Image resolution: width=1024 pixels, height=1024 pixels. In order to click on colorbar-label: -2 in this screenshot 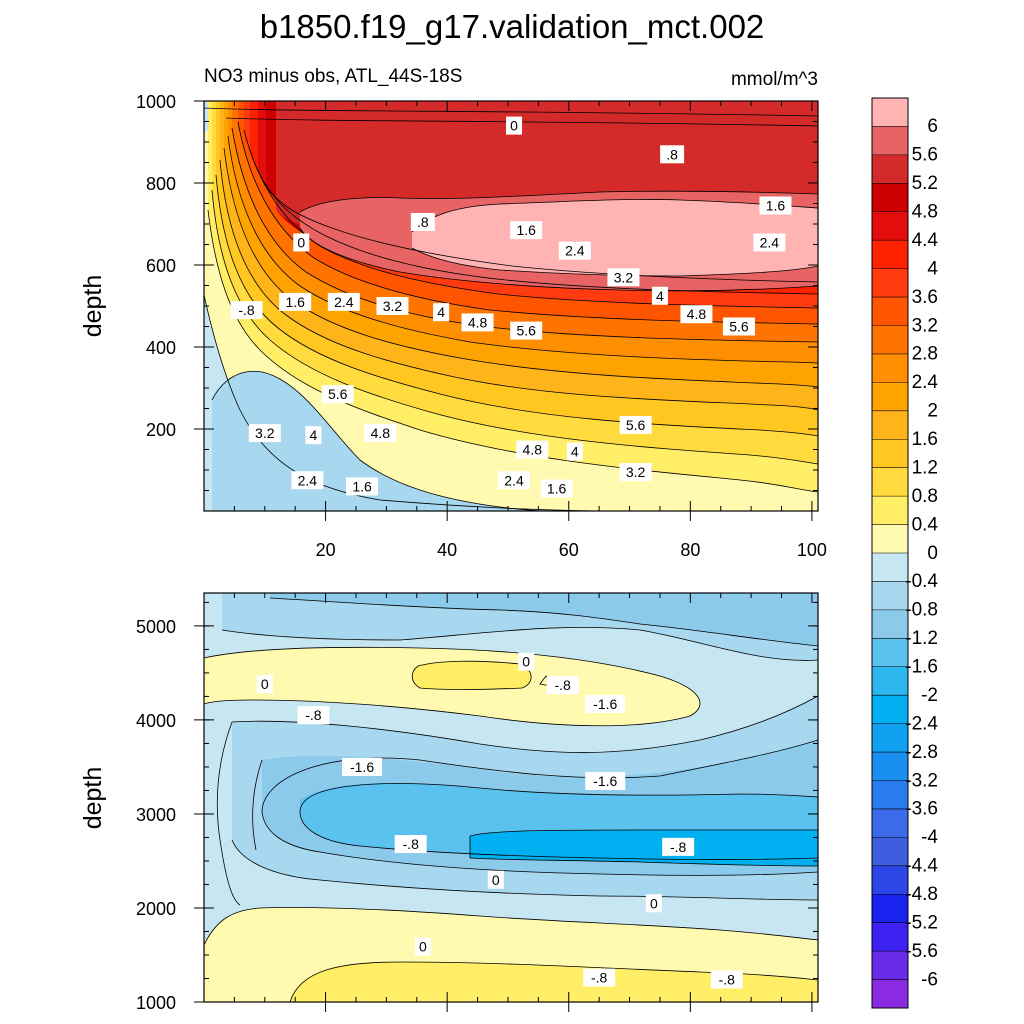, I will do `click(929, 695)`.